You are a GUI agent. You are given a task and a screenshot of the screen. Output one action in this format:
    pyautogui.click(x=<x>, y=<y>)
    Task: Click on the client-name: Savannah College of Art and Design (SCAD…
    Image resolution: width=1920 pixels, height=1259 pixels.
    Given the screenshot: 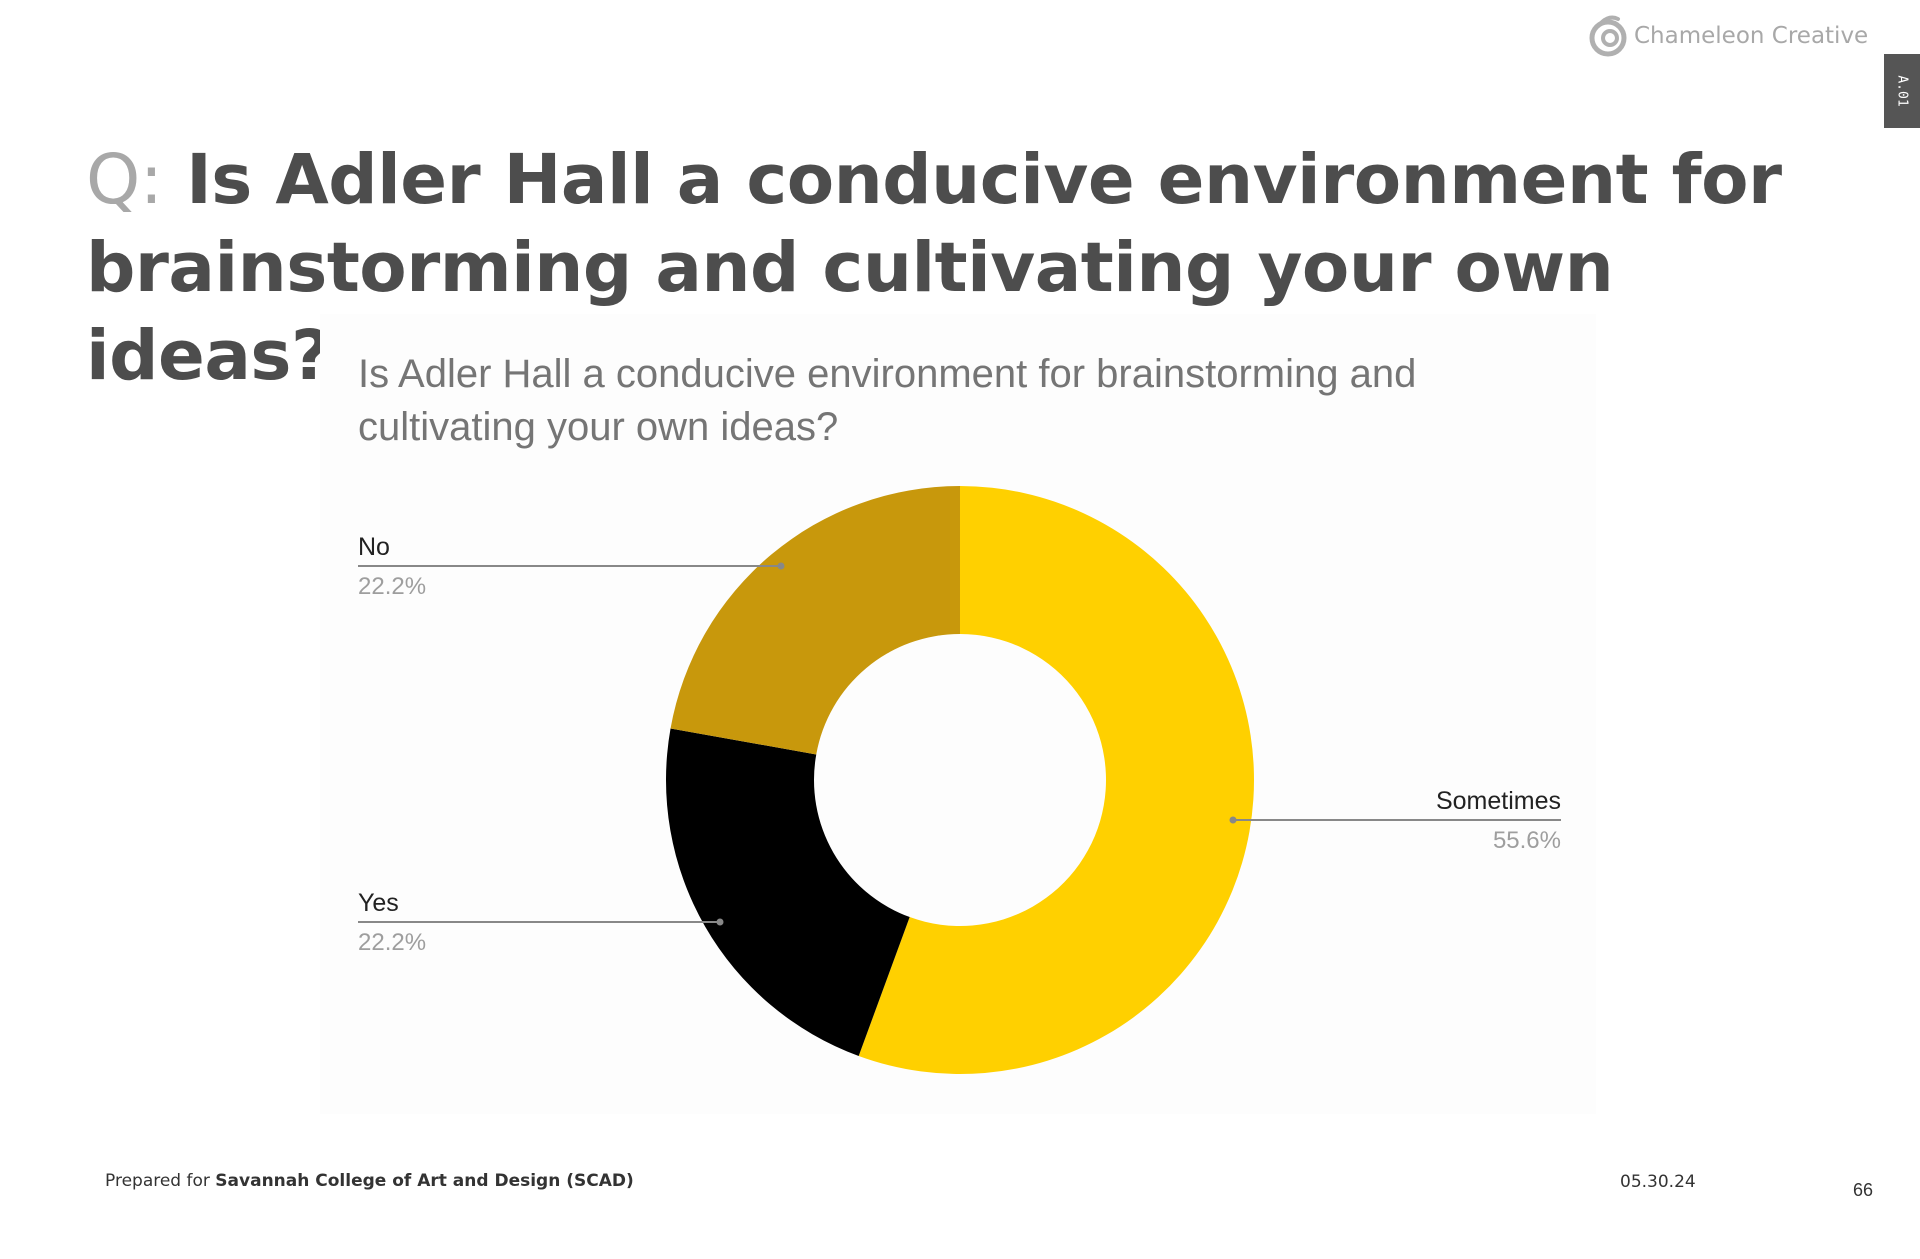 What is the action you would take?
    pyautogui.click(x=424, y=1181)
    